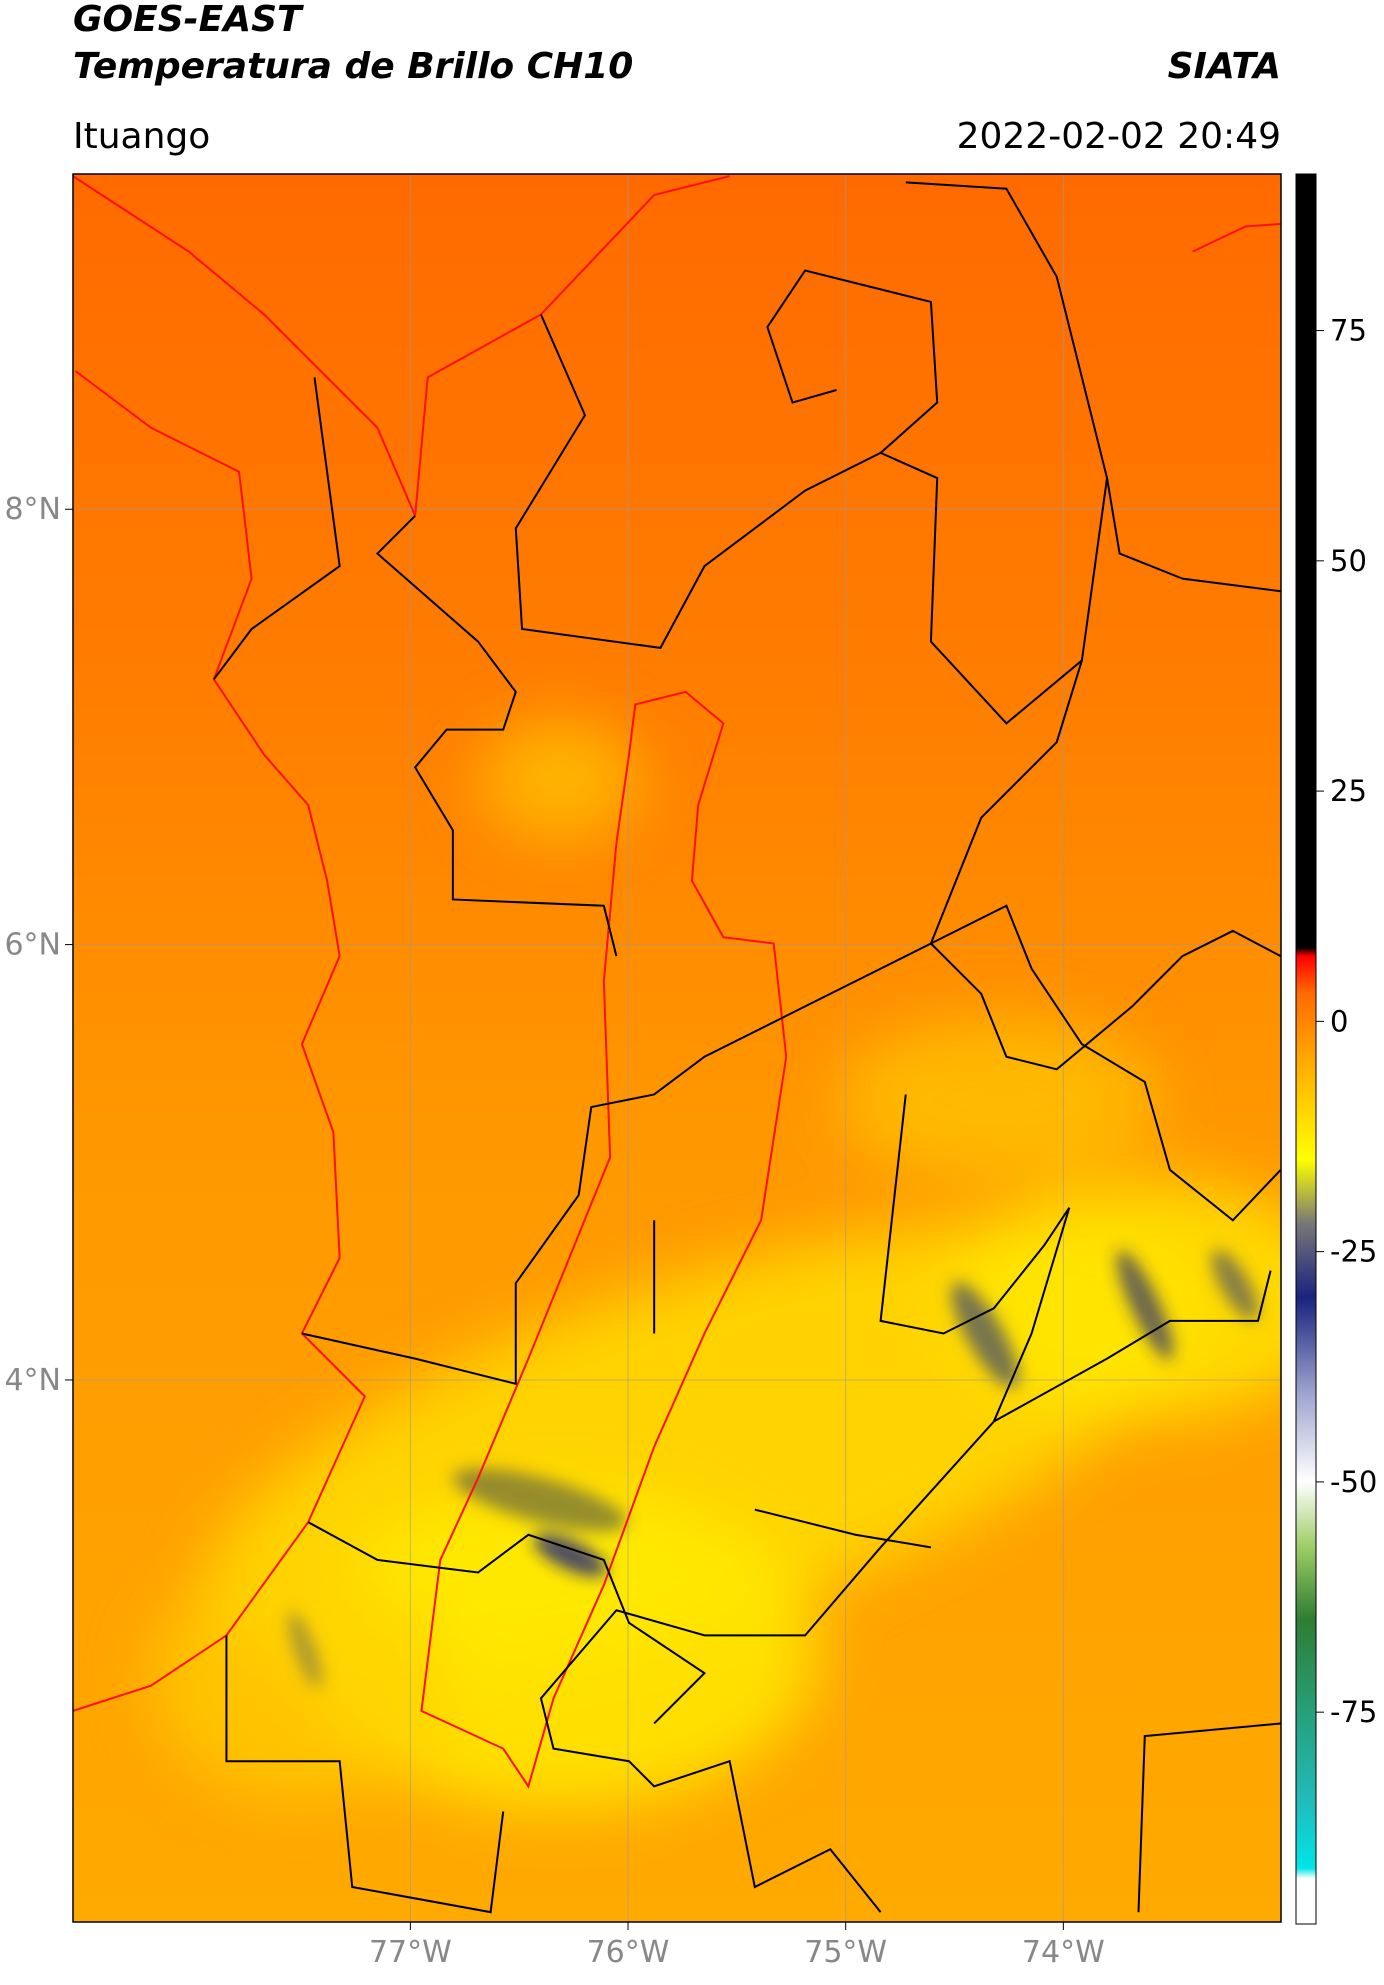 This screenshot has height=1985, width=1384. I want to click on colorbar-tick-label: -50, so click(1353, 1482).